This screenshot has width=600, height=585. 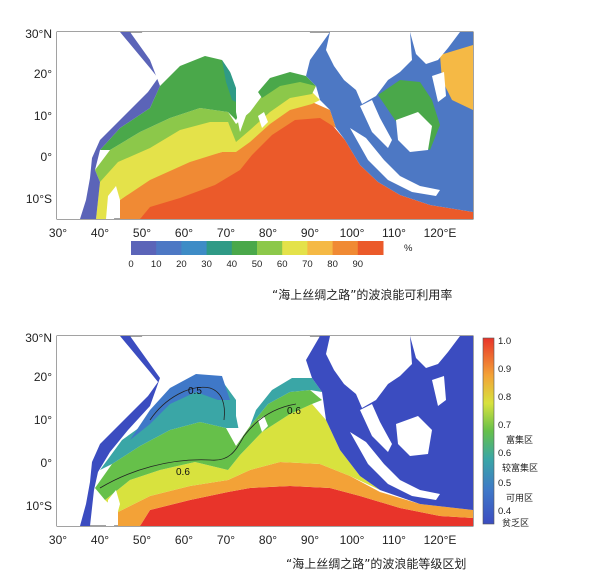 What do you see at coordinates (307, 264) in the screenshot?
I see `map1-colorbar-tick: 70` at bounding box center [307, 264].